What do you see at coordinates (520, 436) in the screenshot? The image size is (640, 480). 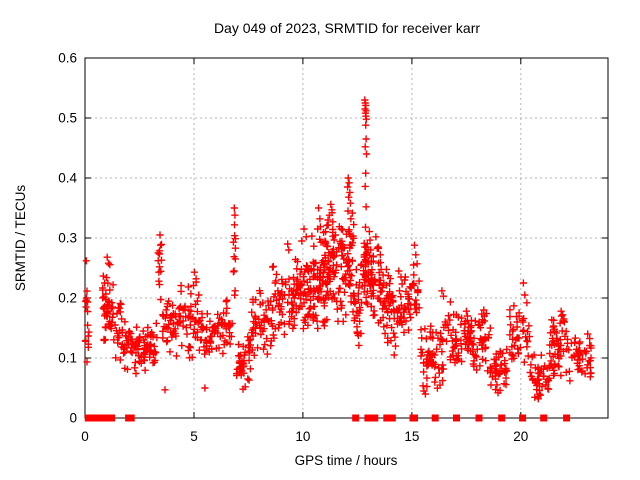 I see `svg-text: 20` at bounding box center [520, 436].